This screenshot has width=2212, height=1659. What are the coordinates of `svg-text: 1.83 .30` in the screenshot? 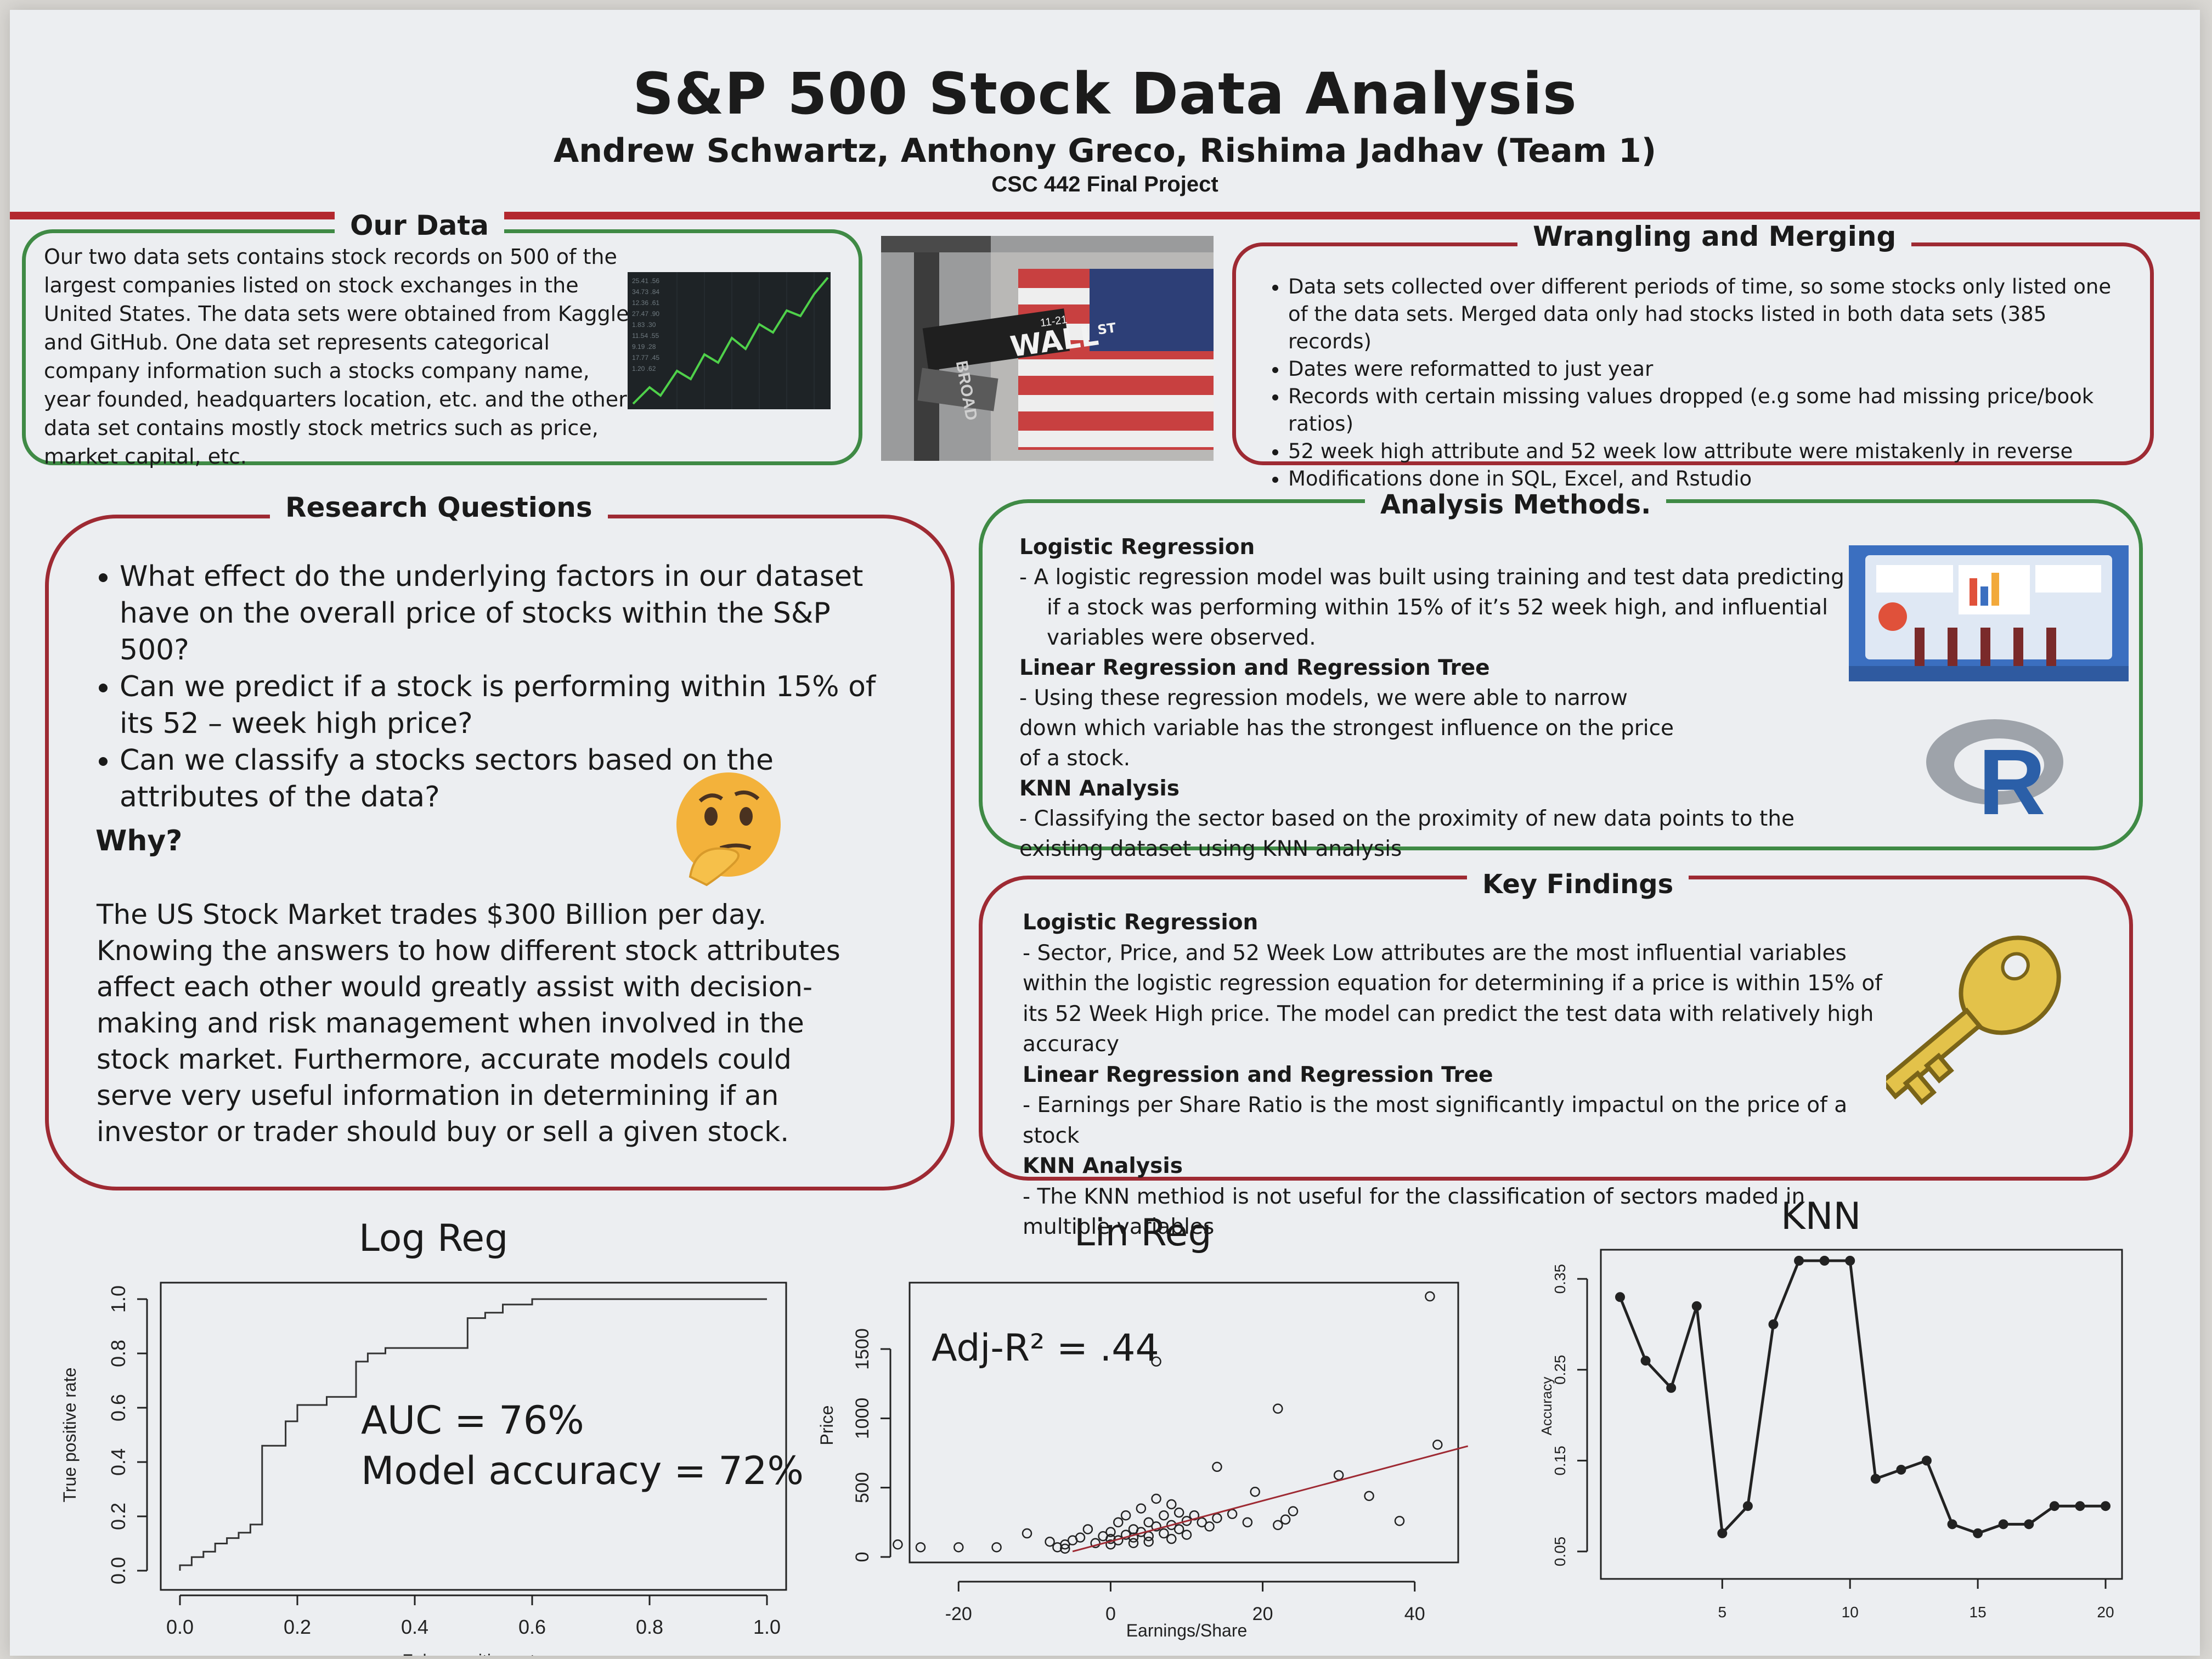 It's located at (644, 325).